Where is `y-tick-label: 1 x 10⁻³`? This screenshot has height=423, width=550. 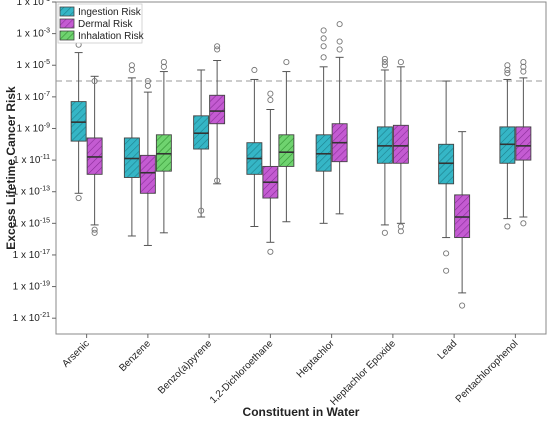
y-tick-label: 1 x 10⁻³ is located at coordinates (34, 34).